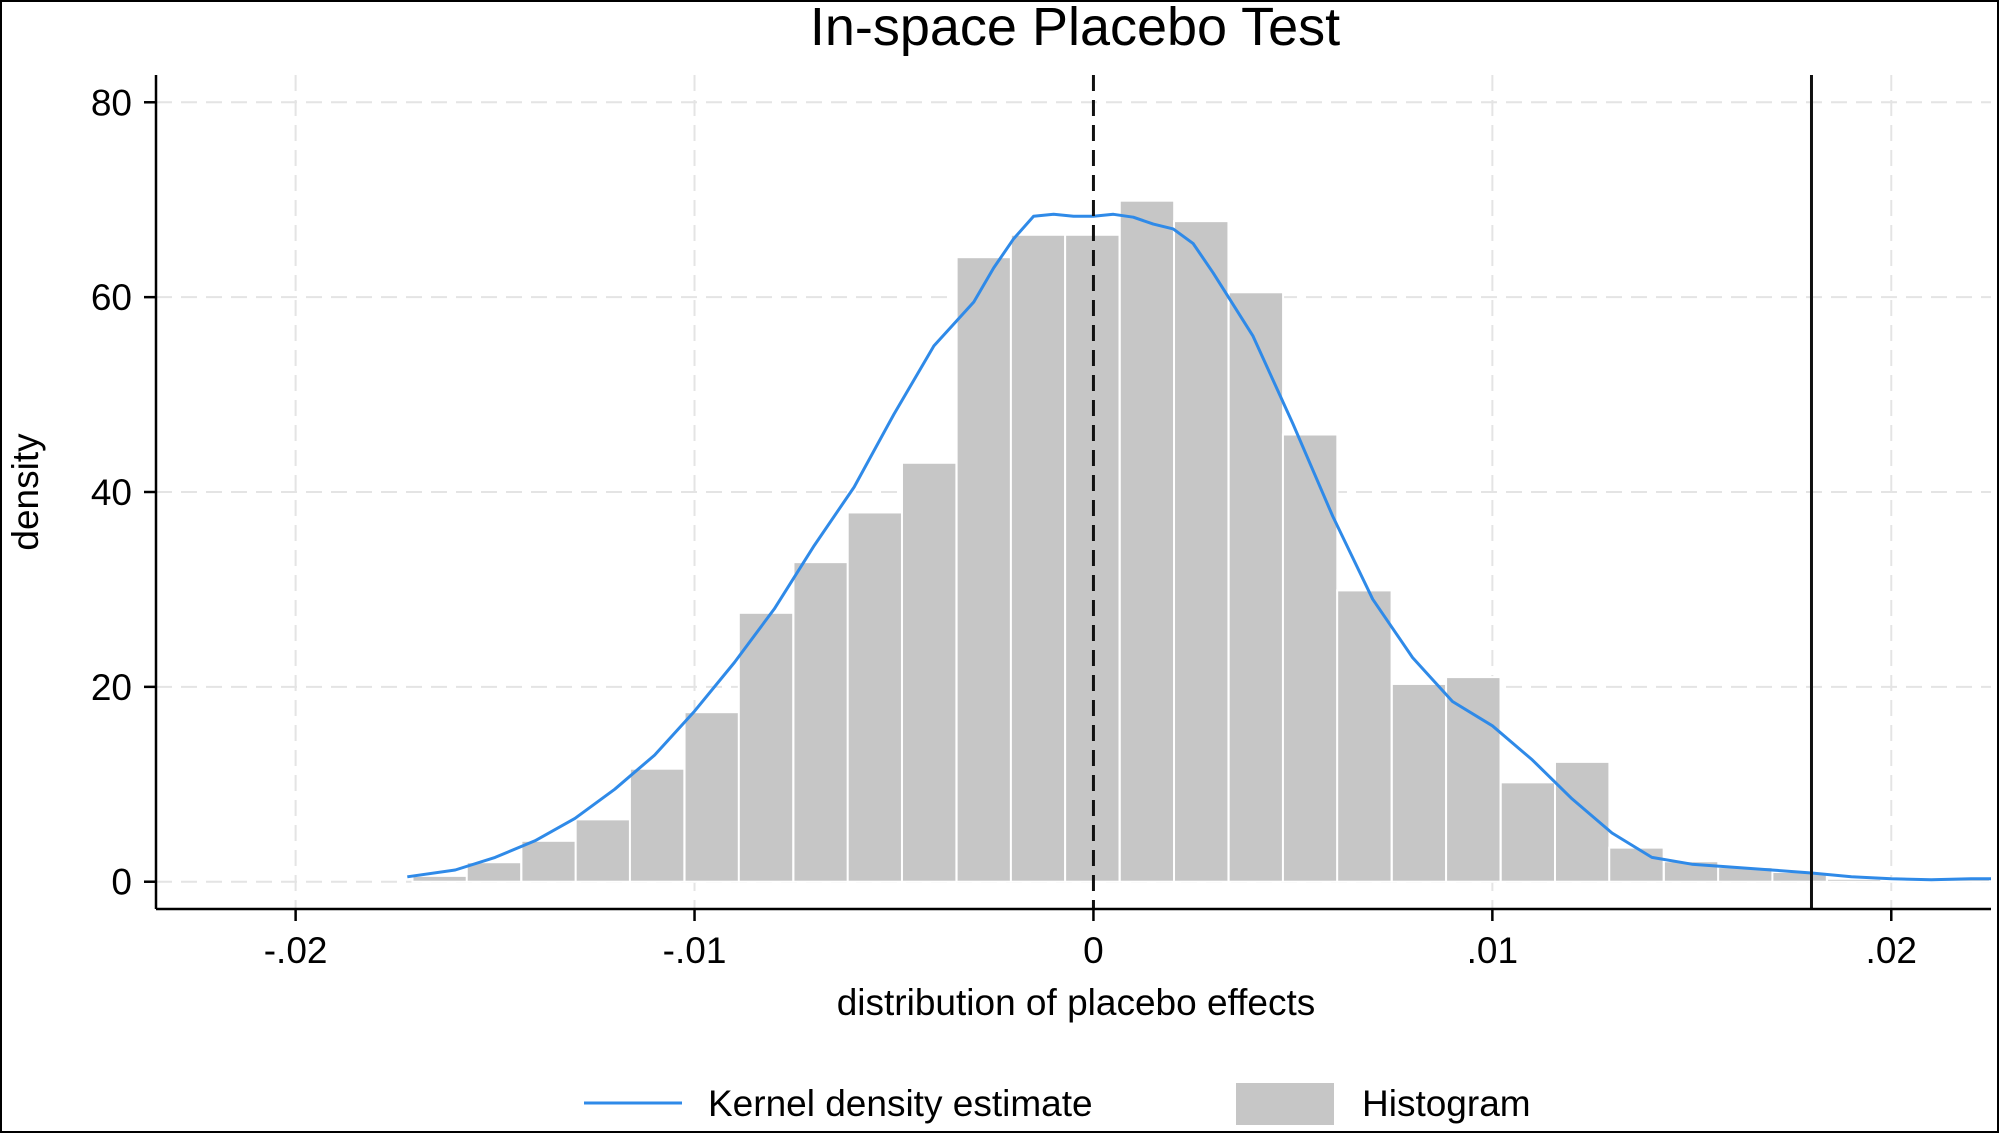 This screenshot has width=1999, height=1133. Describe the element at coordinates (121, 882) in the screenshot. I see `y-tick-label: 0` at that location.